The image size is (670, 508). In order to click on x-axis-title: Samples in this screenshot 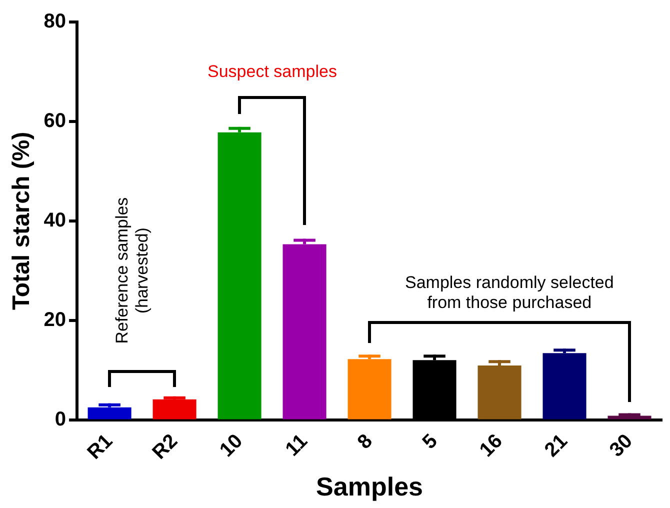, I will do `click(369, 487)`.